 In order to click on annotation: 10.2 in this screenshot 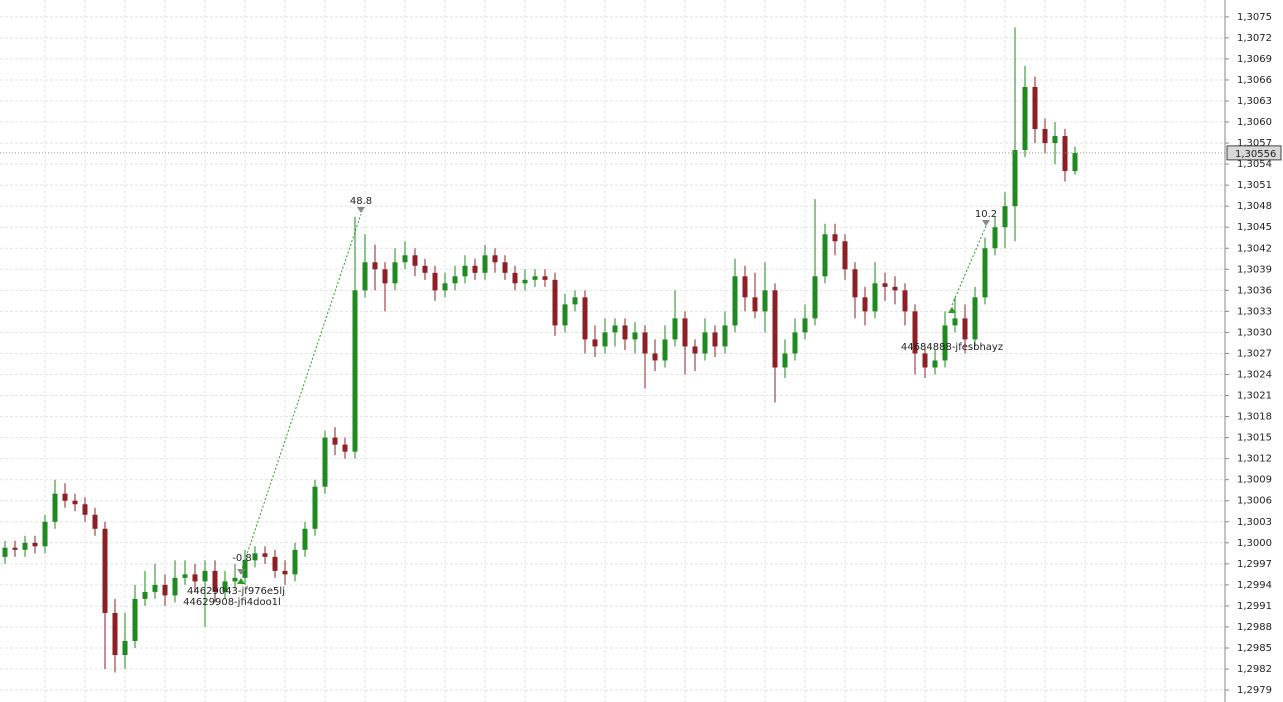, I will do `click(986, 214)`.